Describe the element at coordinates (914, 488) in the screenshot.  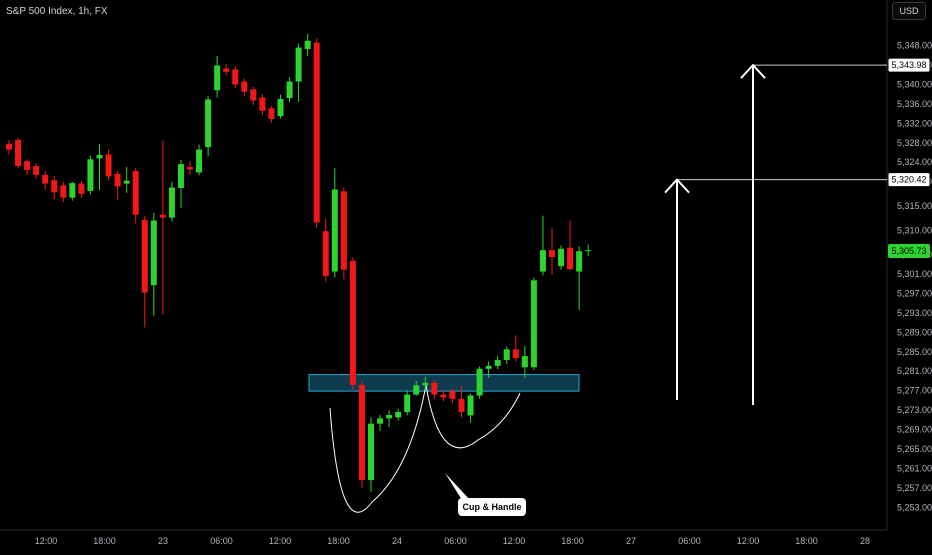
I see `y-tick-label: 5,257.00` at that location.